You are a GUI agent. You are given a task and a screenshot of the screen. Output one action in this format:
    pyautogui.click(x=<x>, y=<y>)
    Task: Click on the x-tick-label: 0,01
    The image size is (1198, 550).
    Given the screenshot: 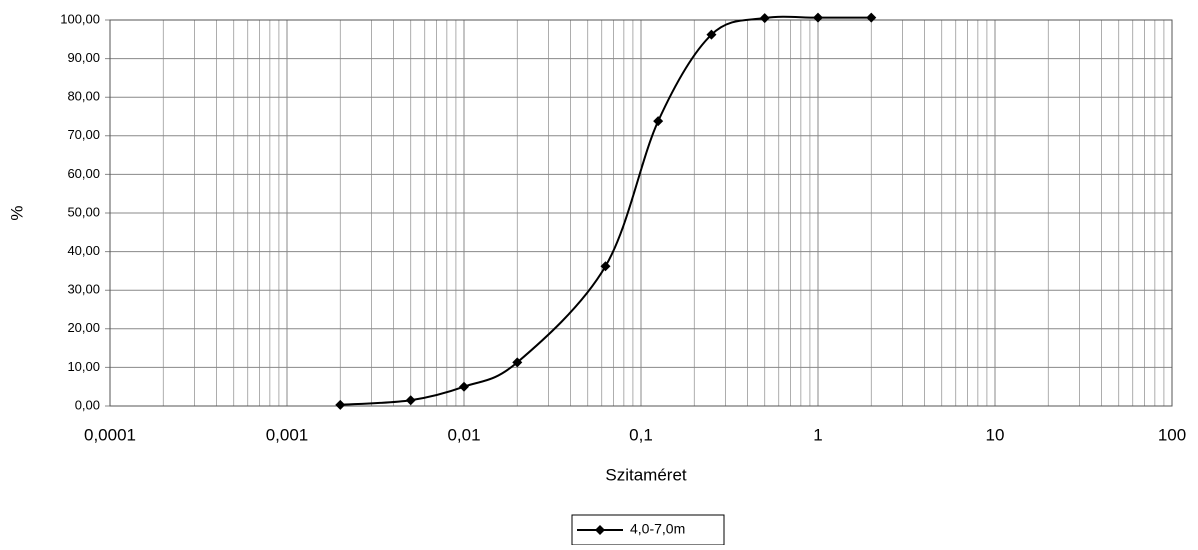 What is the action you would take?
    pyautogui.click(x=463, y=434)
    